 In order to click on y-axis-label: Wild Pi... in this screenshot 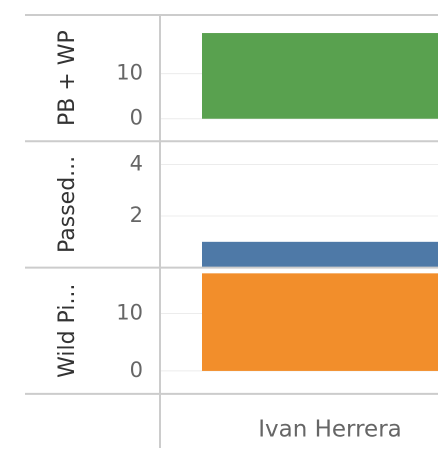, I will do `click(67, 331)`.